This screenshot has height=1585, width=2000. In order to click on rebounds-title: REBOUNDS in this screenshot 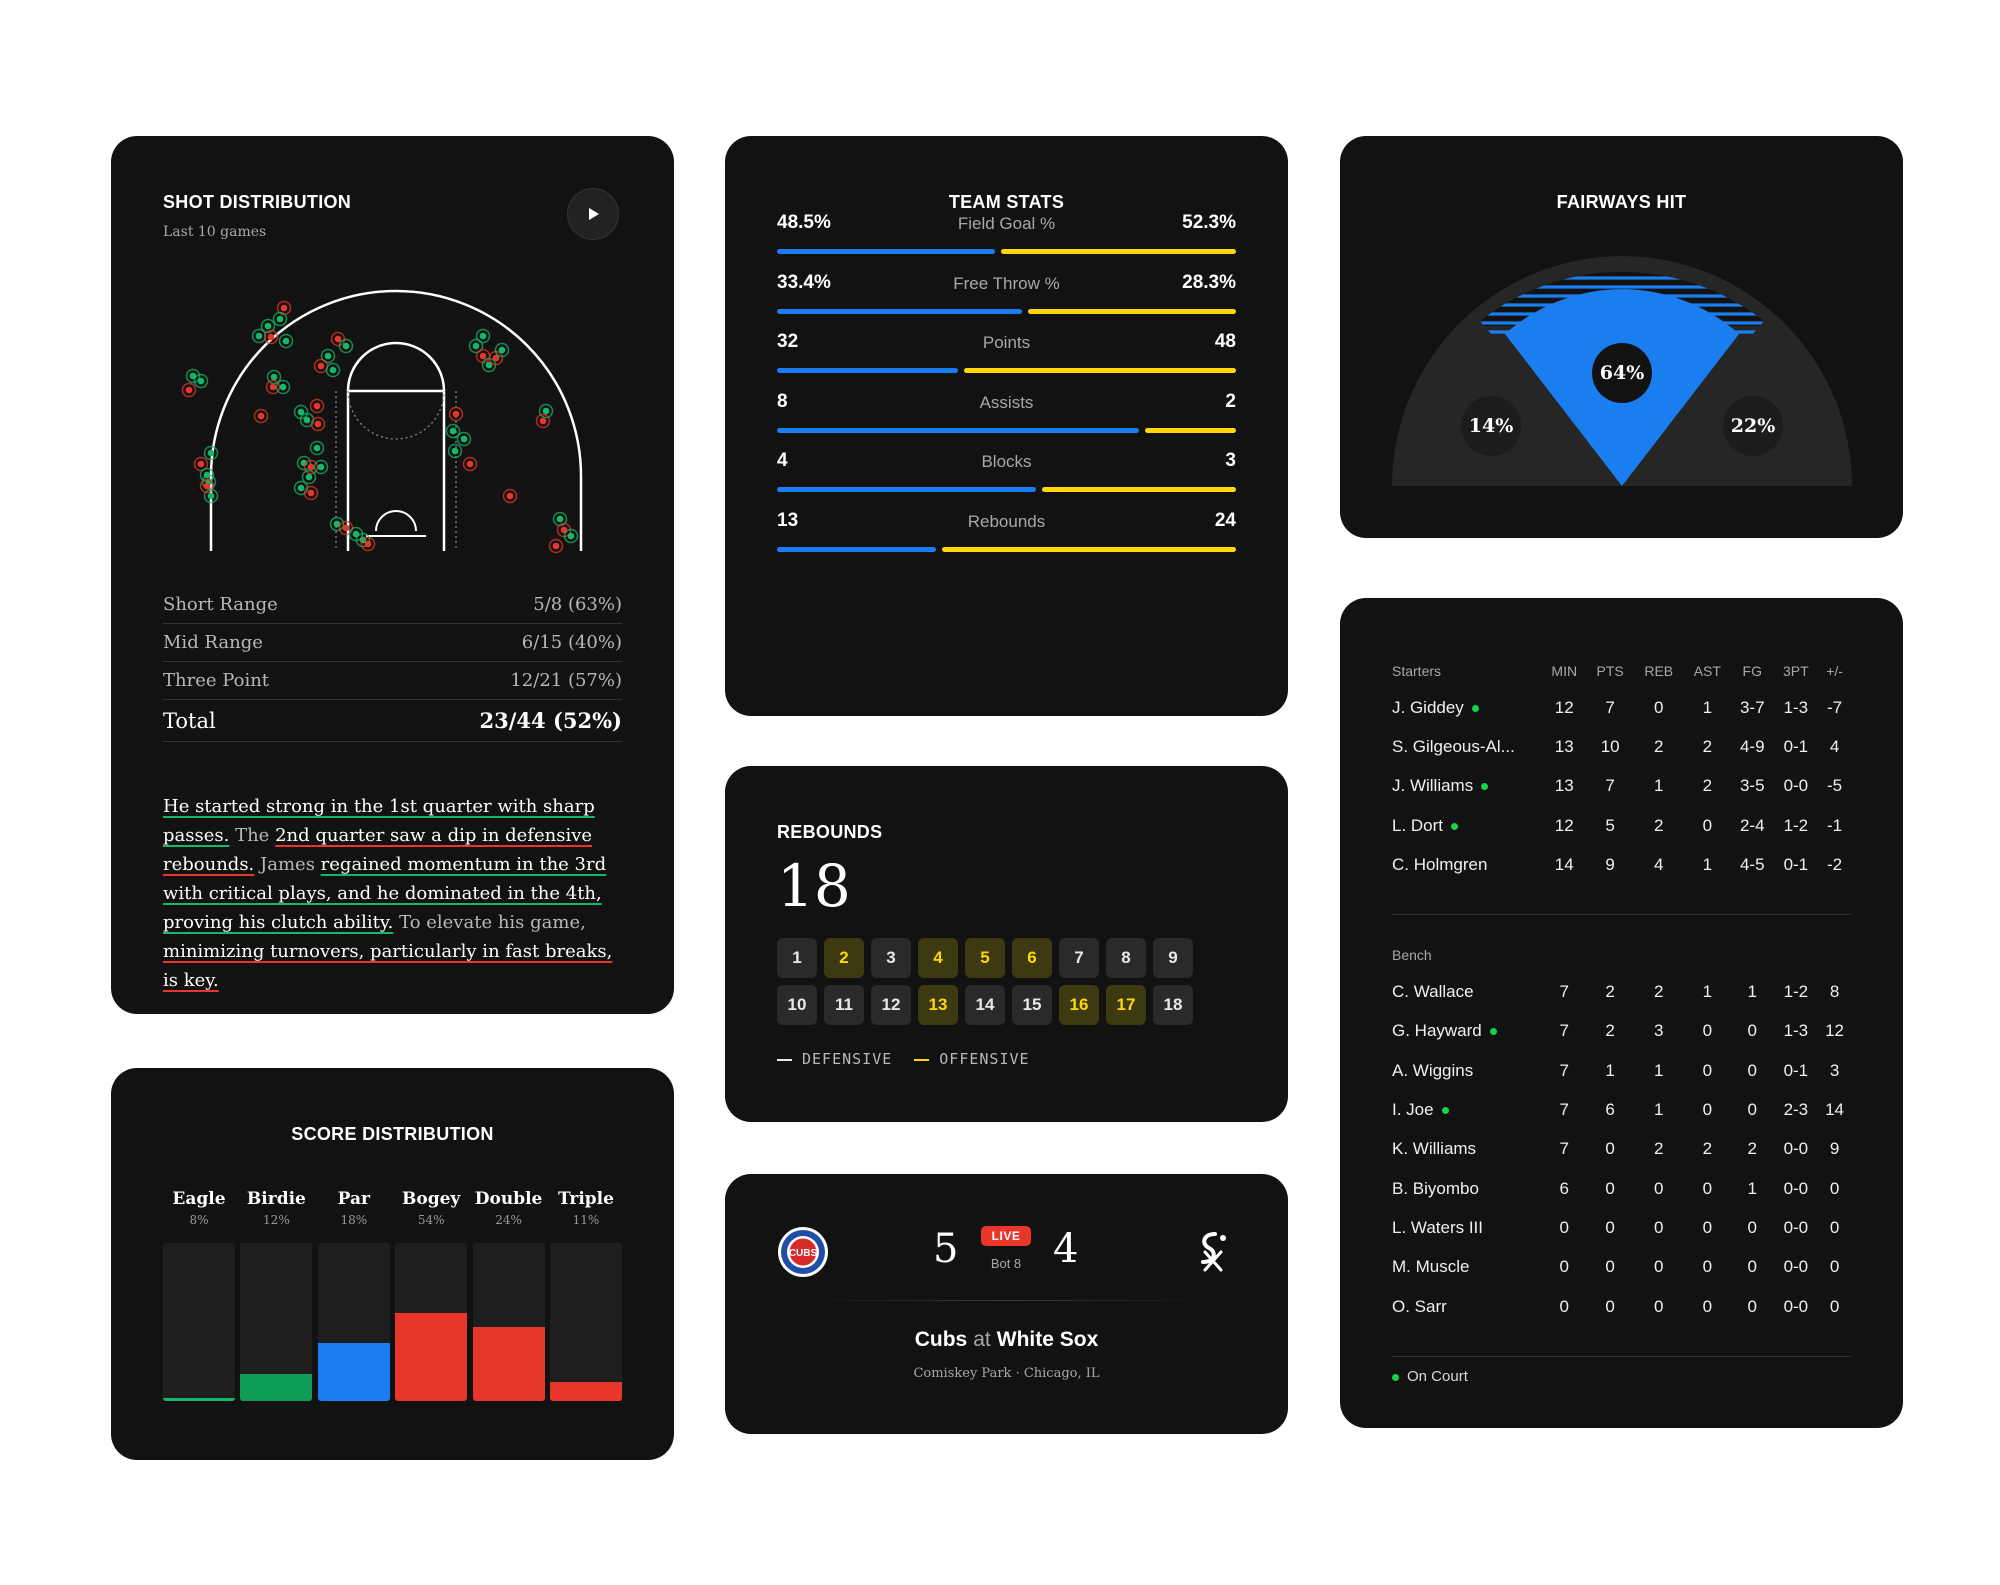, I will do `click(830, 832)`.